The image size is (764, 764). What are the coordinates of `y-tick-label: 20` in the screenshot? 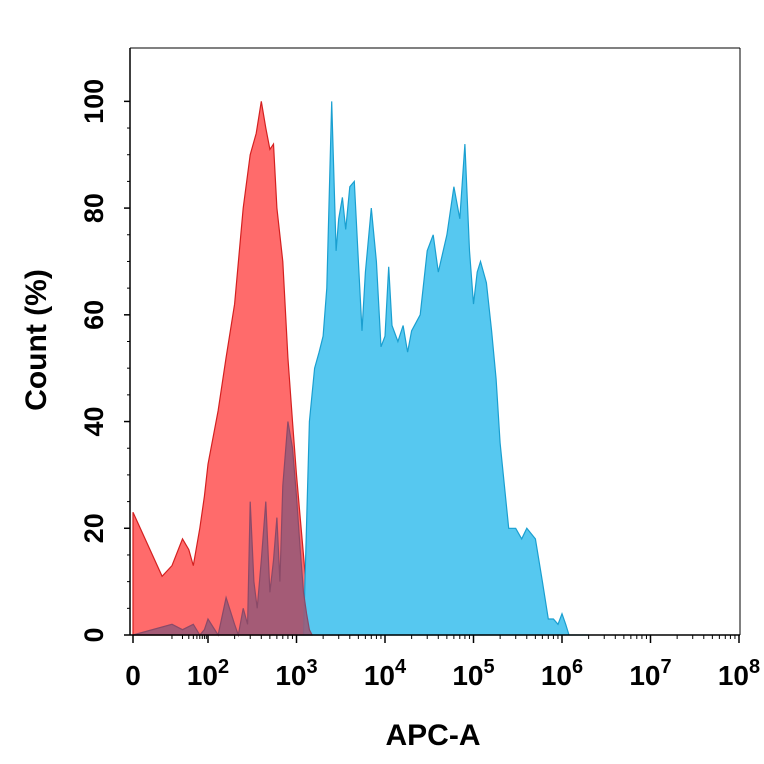 It's located at (94, 528).